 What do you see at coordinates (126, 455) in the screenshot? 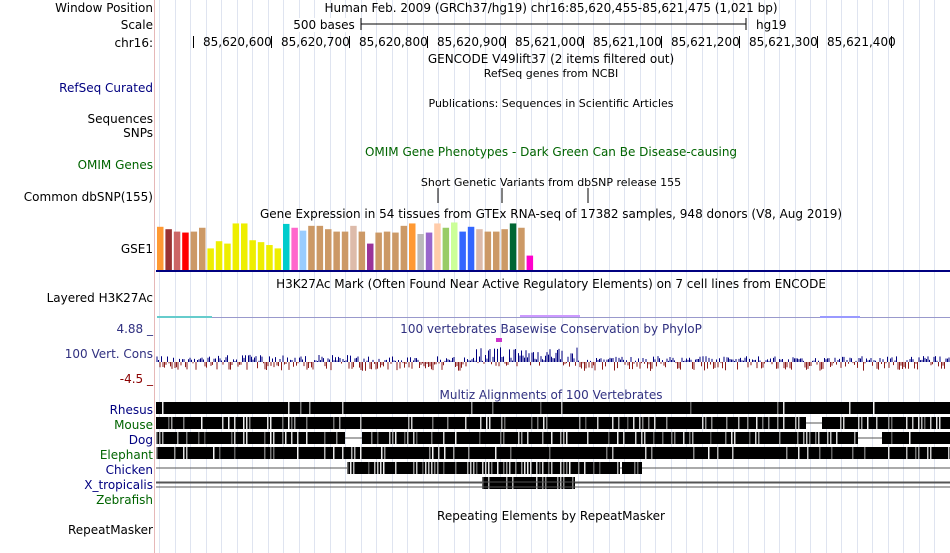
I see `species-label-elephant: Elephant` at bounding box center [126, 455].